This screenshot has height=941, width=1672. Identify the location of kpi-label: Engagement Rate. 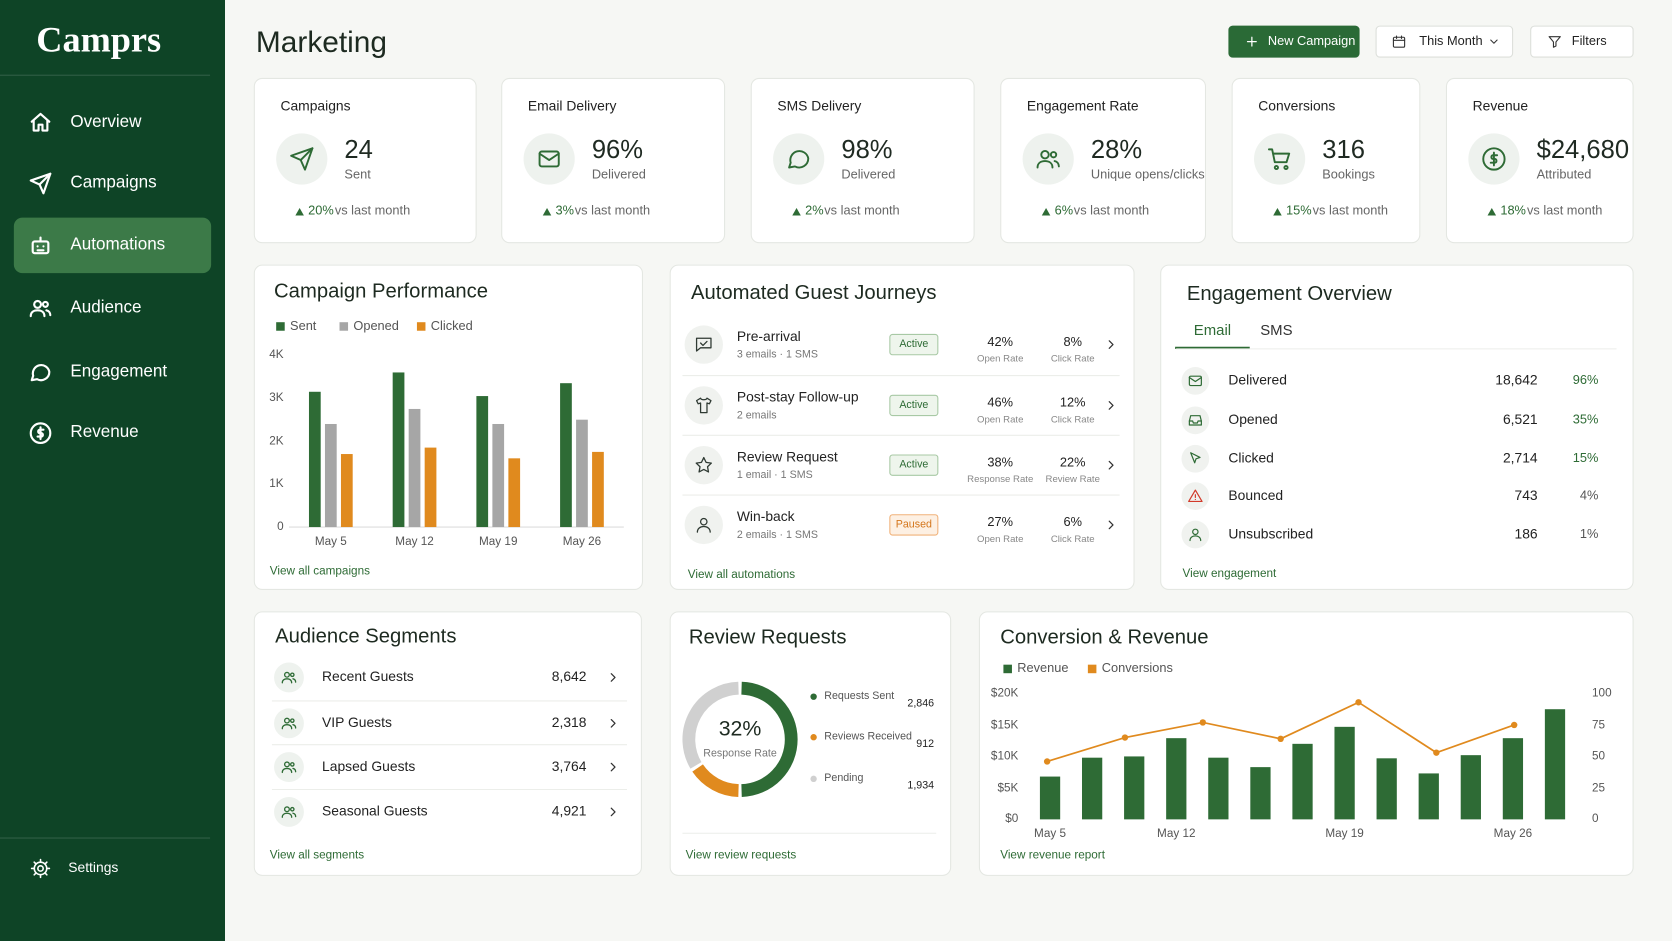
(1082, 105).